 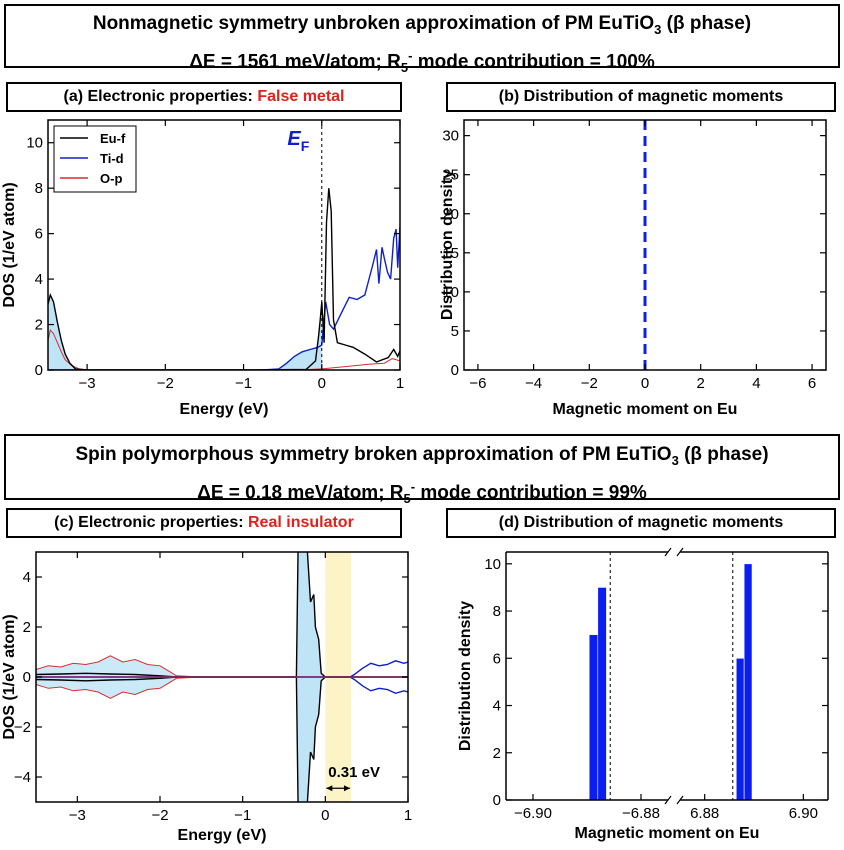 What do you see at coordinates (450, 292) in the screenshot?
I see `y-axis-b-tick-label: 10` at bounding box center [450, 292].